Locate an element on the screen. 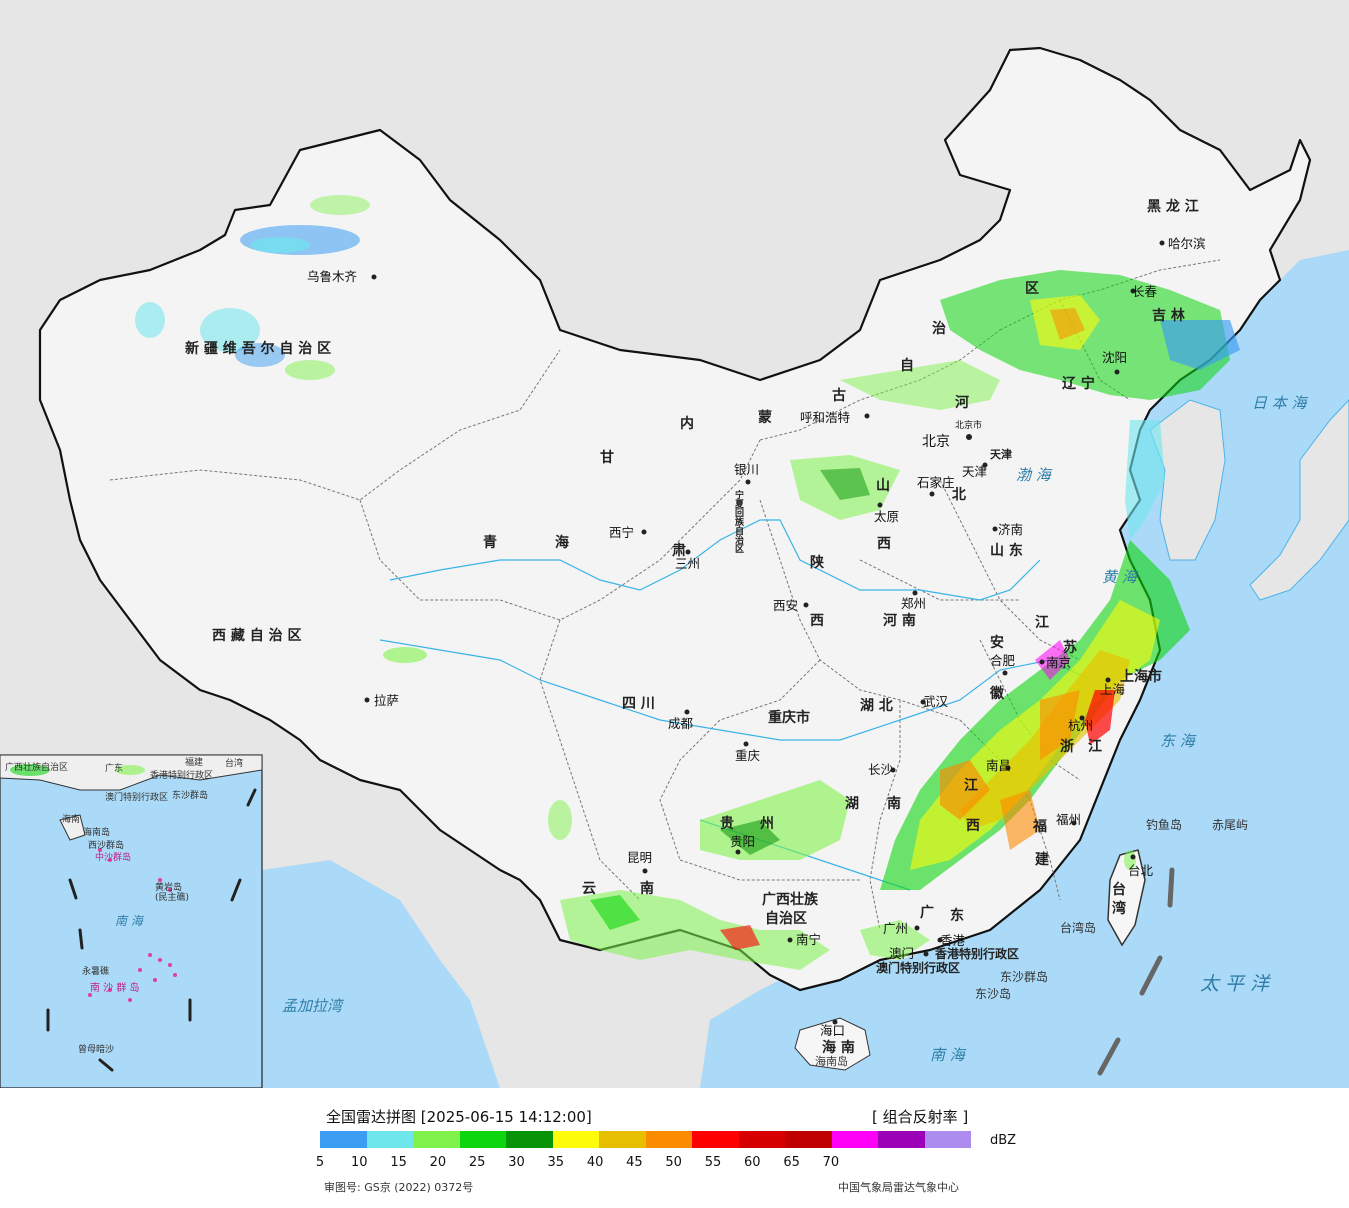  province-label: 肃 is located at coordinates (679, 550).